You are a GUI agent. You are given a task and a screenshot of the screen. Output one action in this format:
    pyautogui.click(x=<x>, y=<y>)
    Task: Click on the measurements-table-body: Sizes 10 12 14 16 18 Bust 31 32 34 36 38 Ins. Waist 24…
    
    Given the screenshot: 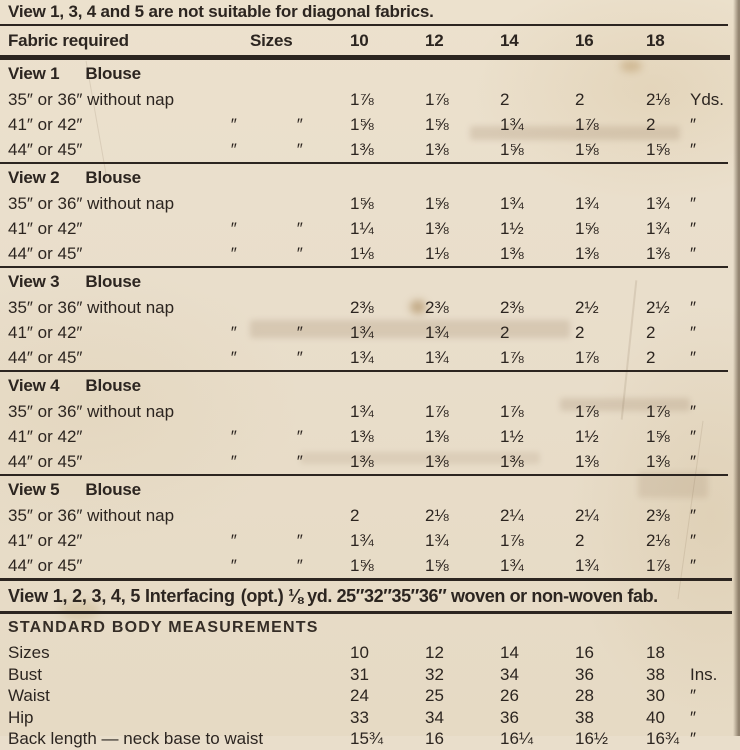 What is the action you would take?
    pyautogui.click(x=370, y=696)
    